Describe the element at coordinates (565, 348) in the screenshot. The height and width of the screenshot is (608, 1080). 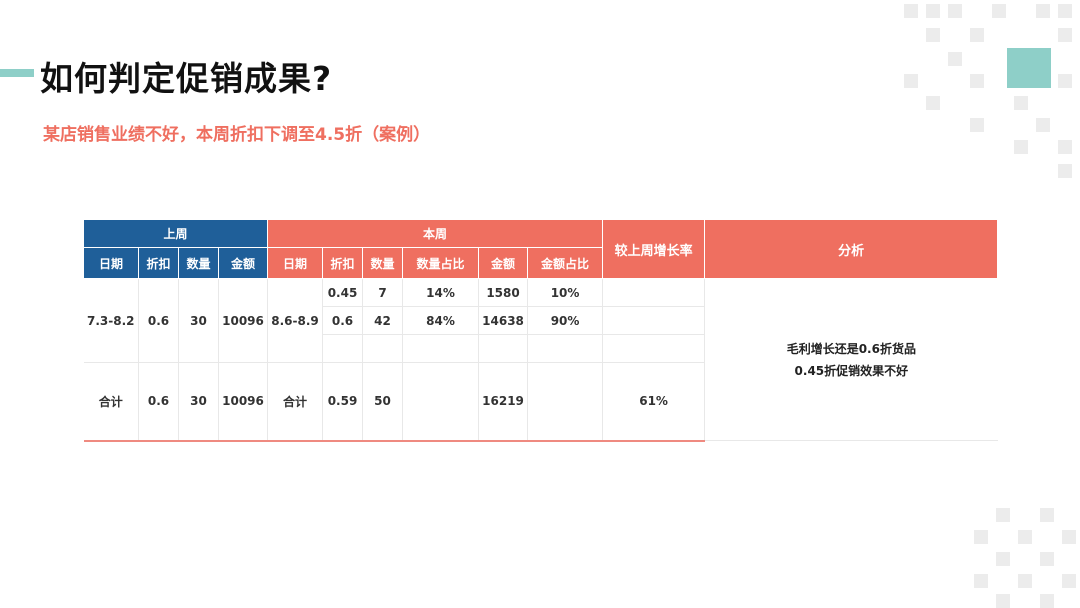
I see `cell-tw-amount-share-empty` at that location.